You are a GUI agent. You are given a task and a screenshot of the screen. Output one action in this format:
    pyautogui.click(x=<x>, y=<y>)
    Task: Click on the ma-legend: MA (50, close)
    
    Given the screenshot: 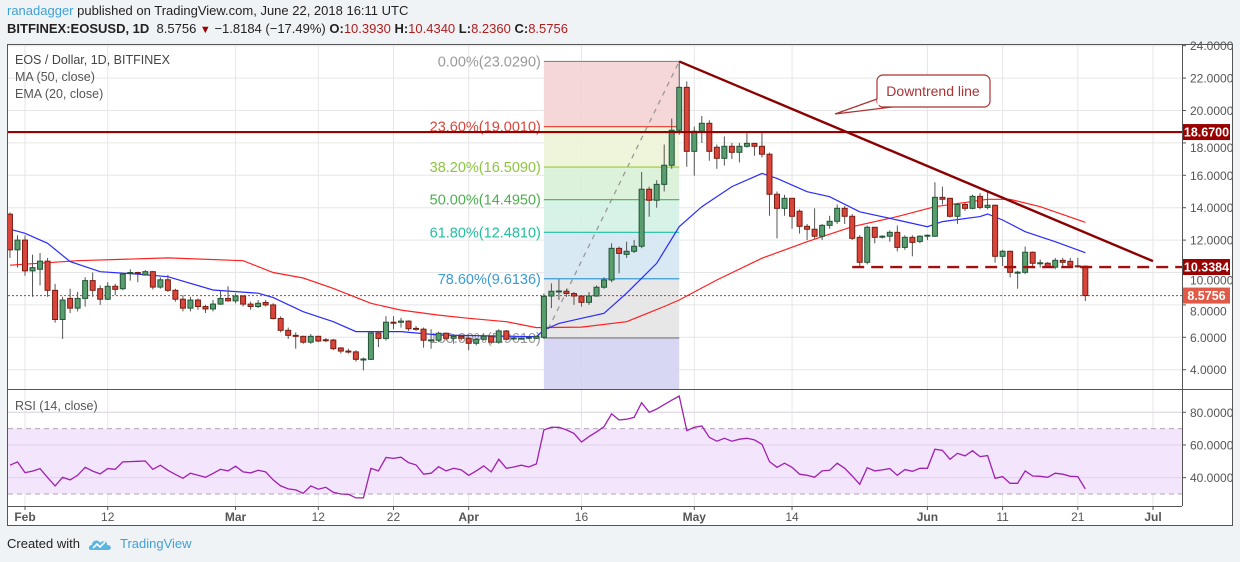 What is the action you would take?
    pyautogui.click(x=55, y=77)
    